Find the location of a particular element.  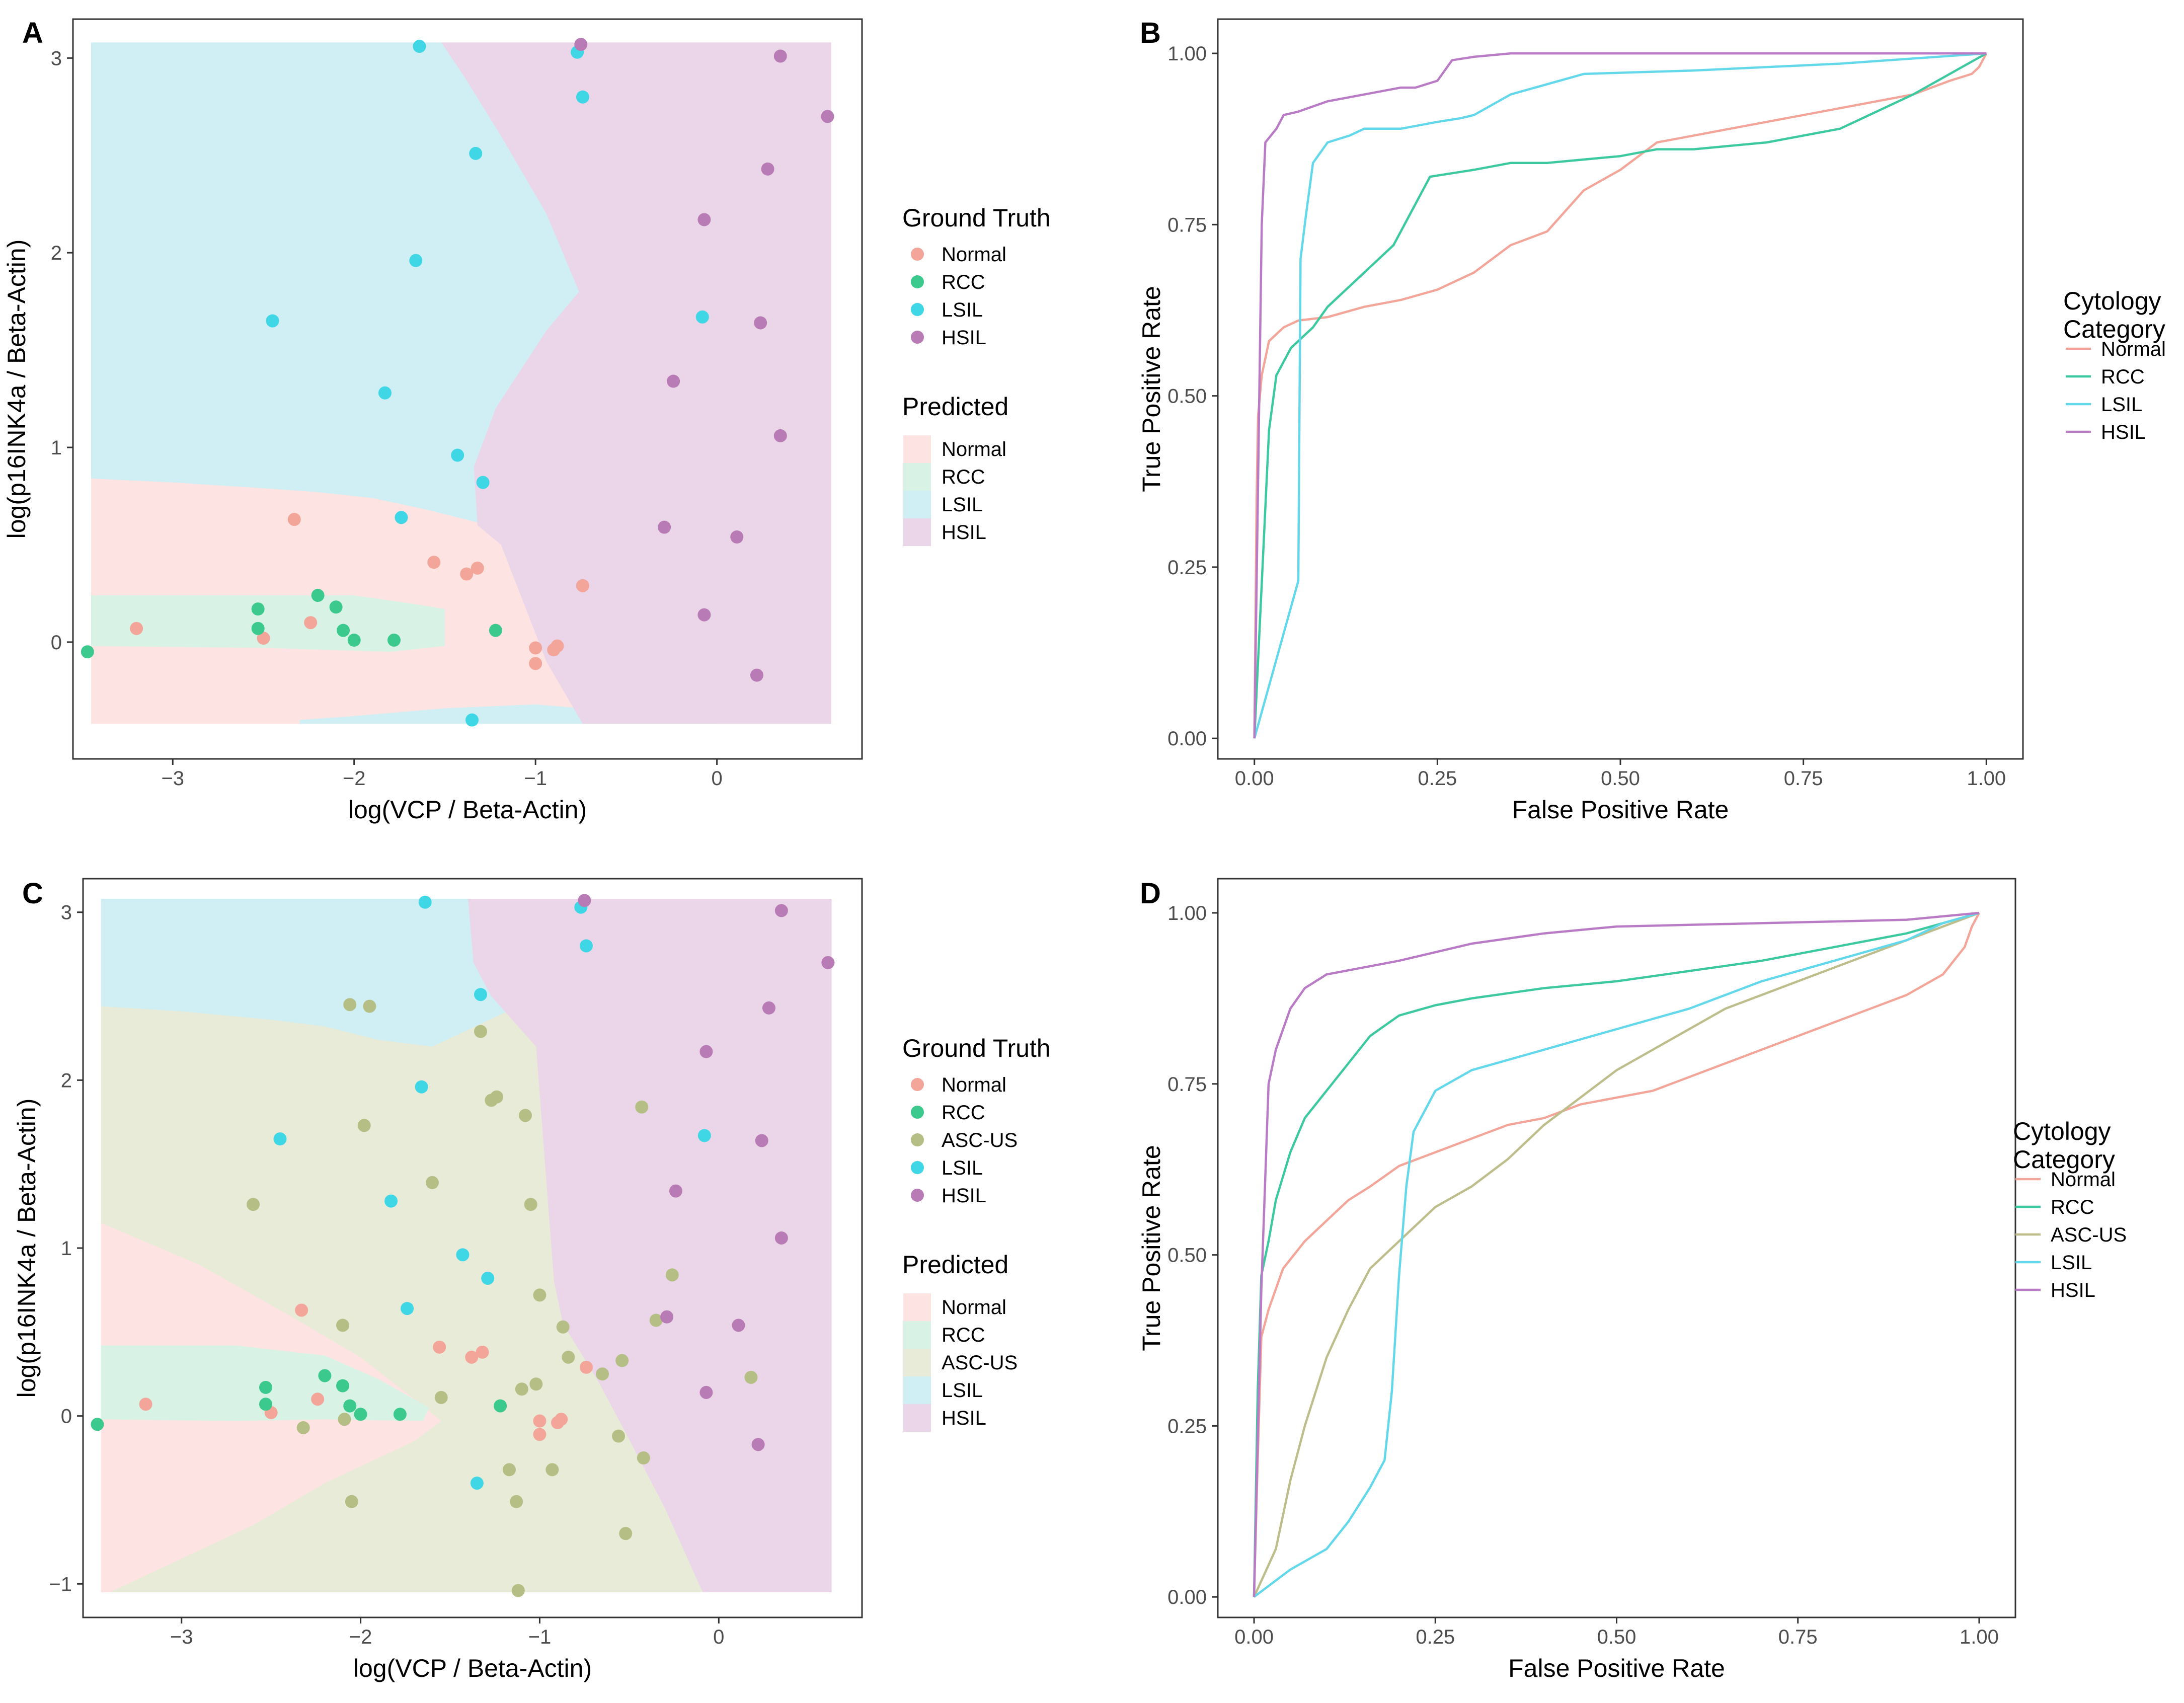

legend-label-asc-us: ASC-US is located at coordinates (980, 1140).